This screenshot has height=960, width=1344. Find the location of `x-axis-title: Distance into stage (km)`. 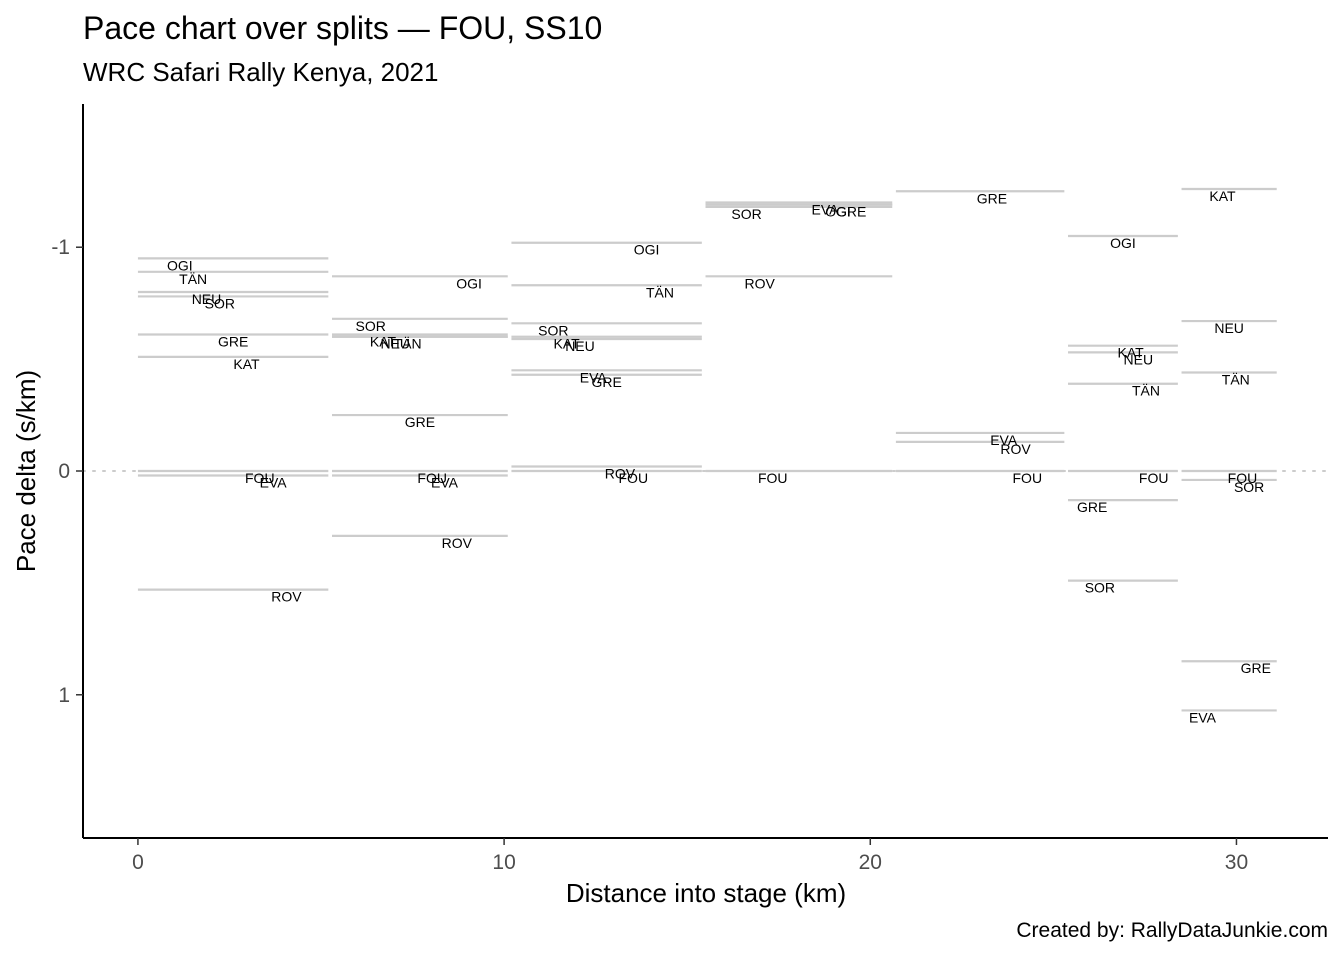

x-axis-title: Distance into stage (km) is located at coordinates (706, 893).